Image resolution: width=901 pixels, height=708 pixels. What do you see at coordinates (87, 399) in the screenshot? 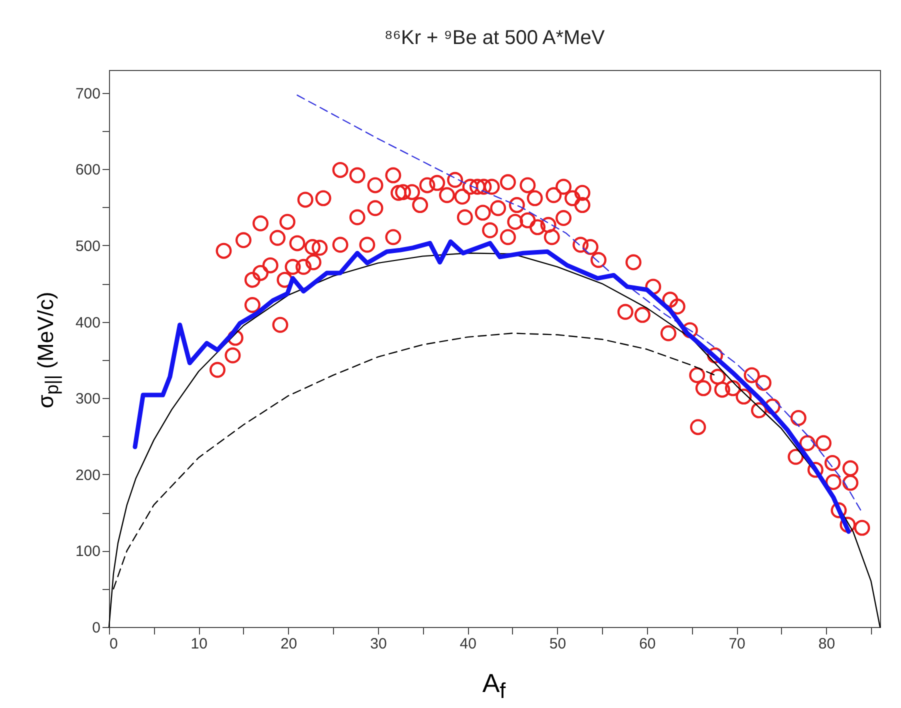
I see `y-tick-label: 300` at bounding box center [87, 399].